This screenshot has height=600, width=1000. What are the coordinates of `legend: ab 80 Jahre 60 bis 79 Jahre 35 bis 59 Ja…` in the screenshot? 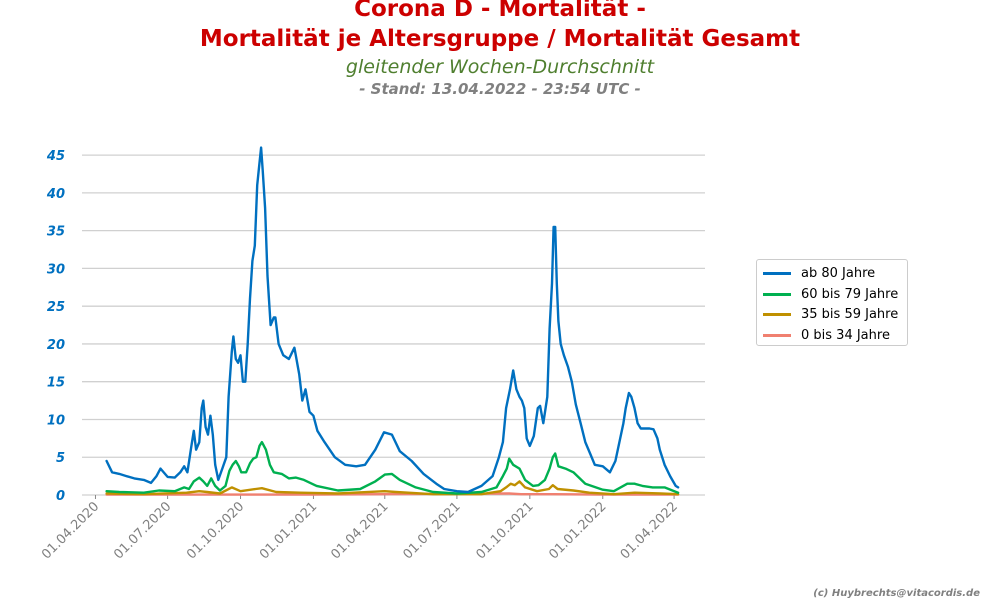 It's located at (832, 302).